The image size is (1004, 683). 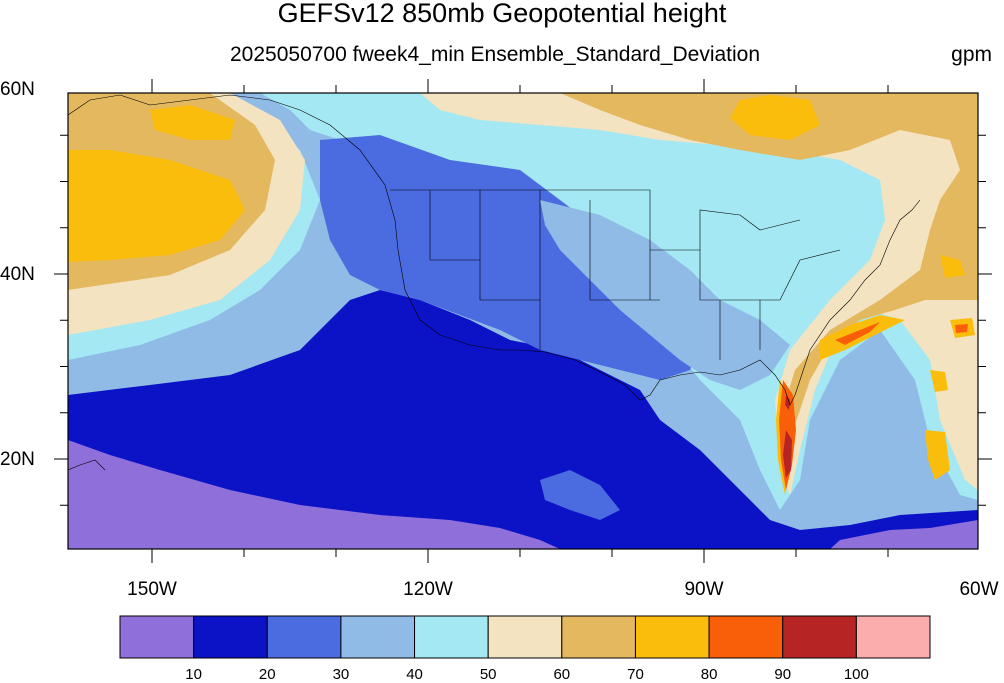 What do you see at coordinates (856, 674) in the screenshot?
I see `colorbar-label: 100` at bounding box center [856, 674].